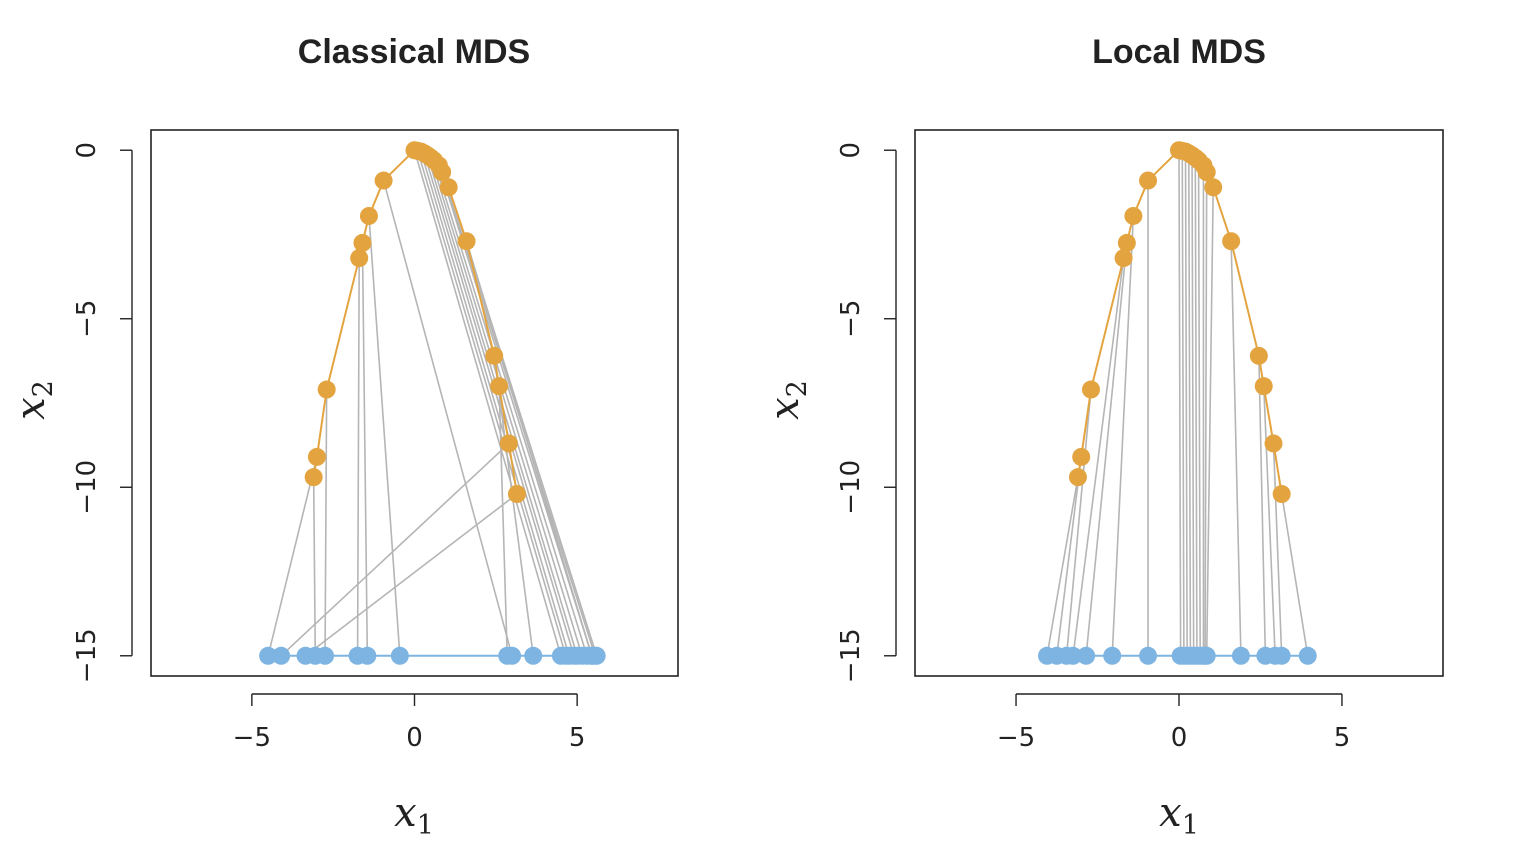  Describe the element at coordinates (1179, 52) in the screenshot. I see `chart-title: Local MDS` at that location.